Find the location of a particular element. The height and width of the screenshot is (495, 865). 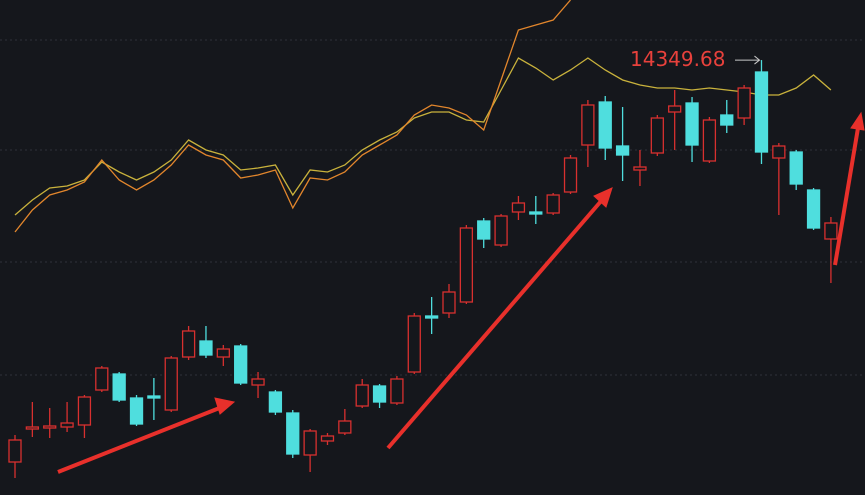

high-label: 14349.68 is located at coordinates (677, 59).